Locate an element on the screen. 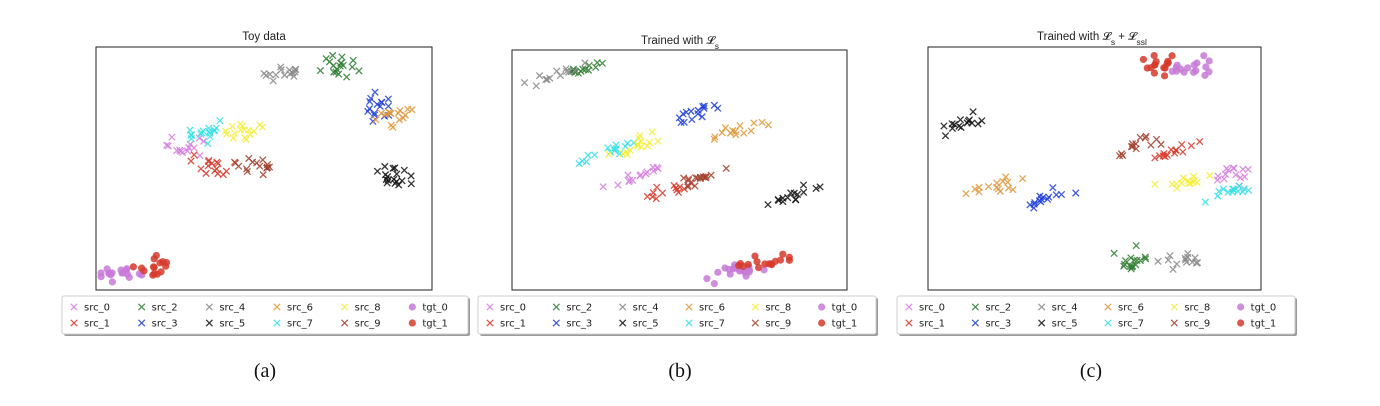 This screenshot has width=1380, height=406. scatter-points-b is located at coordinates (672, 173).